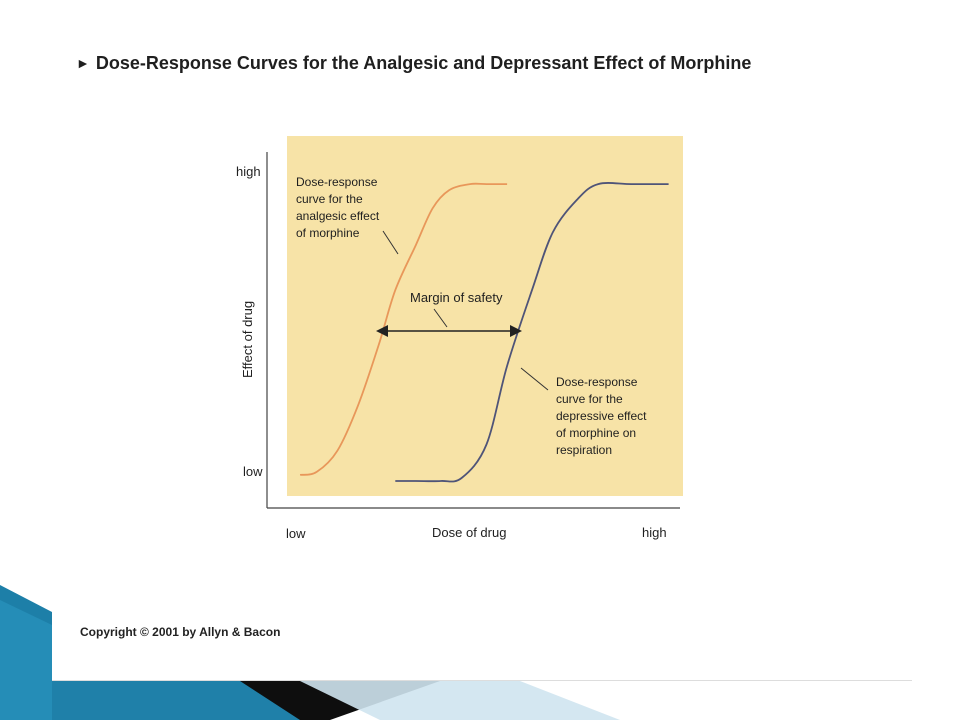 Image resolution: width=960 pixels, height=720 pixels. What do you see at coordinates (390, 242) in the screenshot?
I see `analgesic-annotation-leader` at bounding box center [390, 242].